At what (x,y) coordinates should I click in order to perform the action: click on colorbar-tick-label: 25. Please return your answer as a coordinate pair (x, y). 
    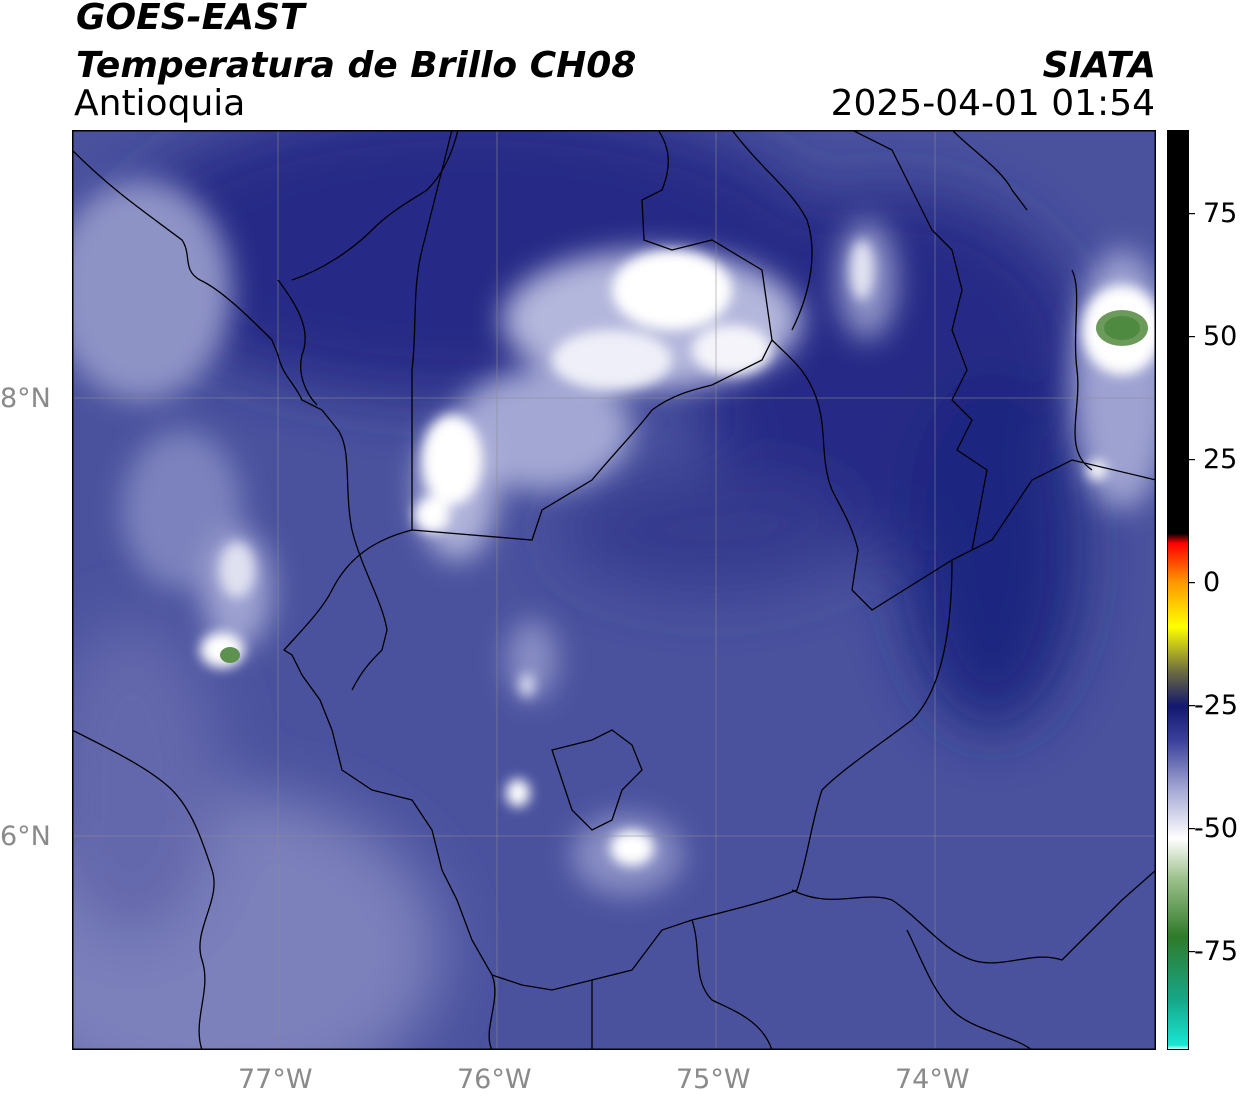
    Looking at the image, I should click on (1220, 459).